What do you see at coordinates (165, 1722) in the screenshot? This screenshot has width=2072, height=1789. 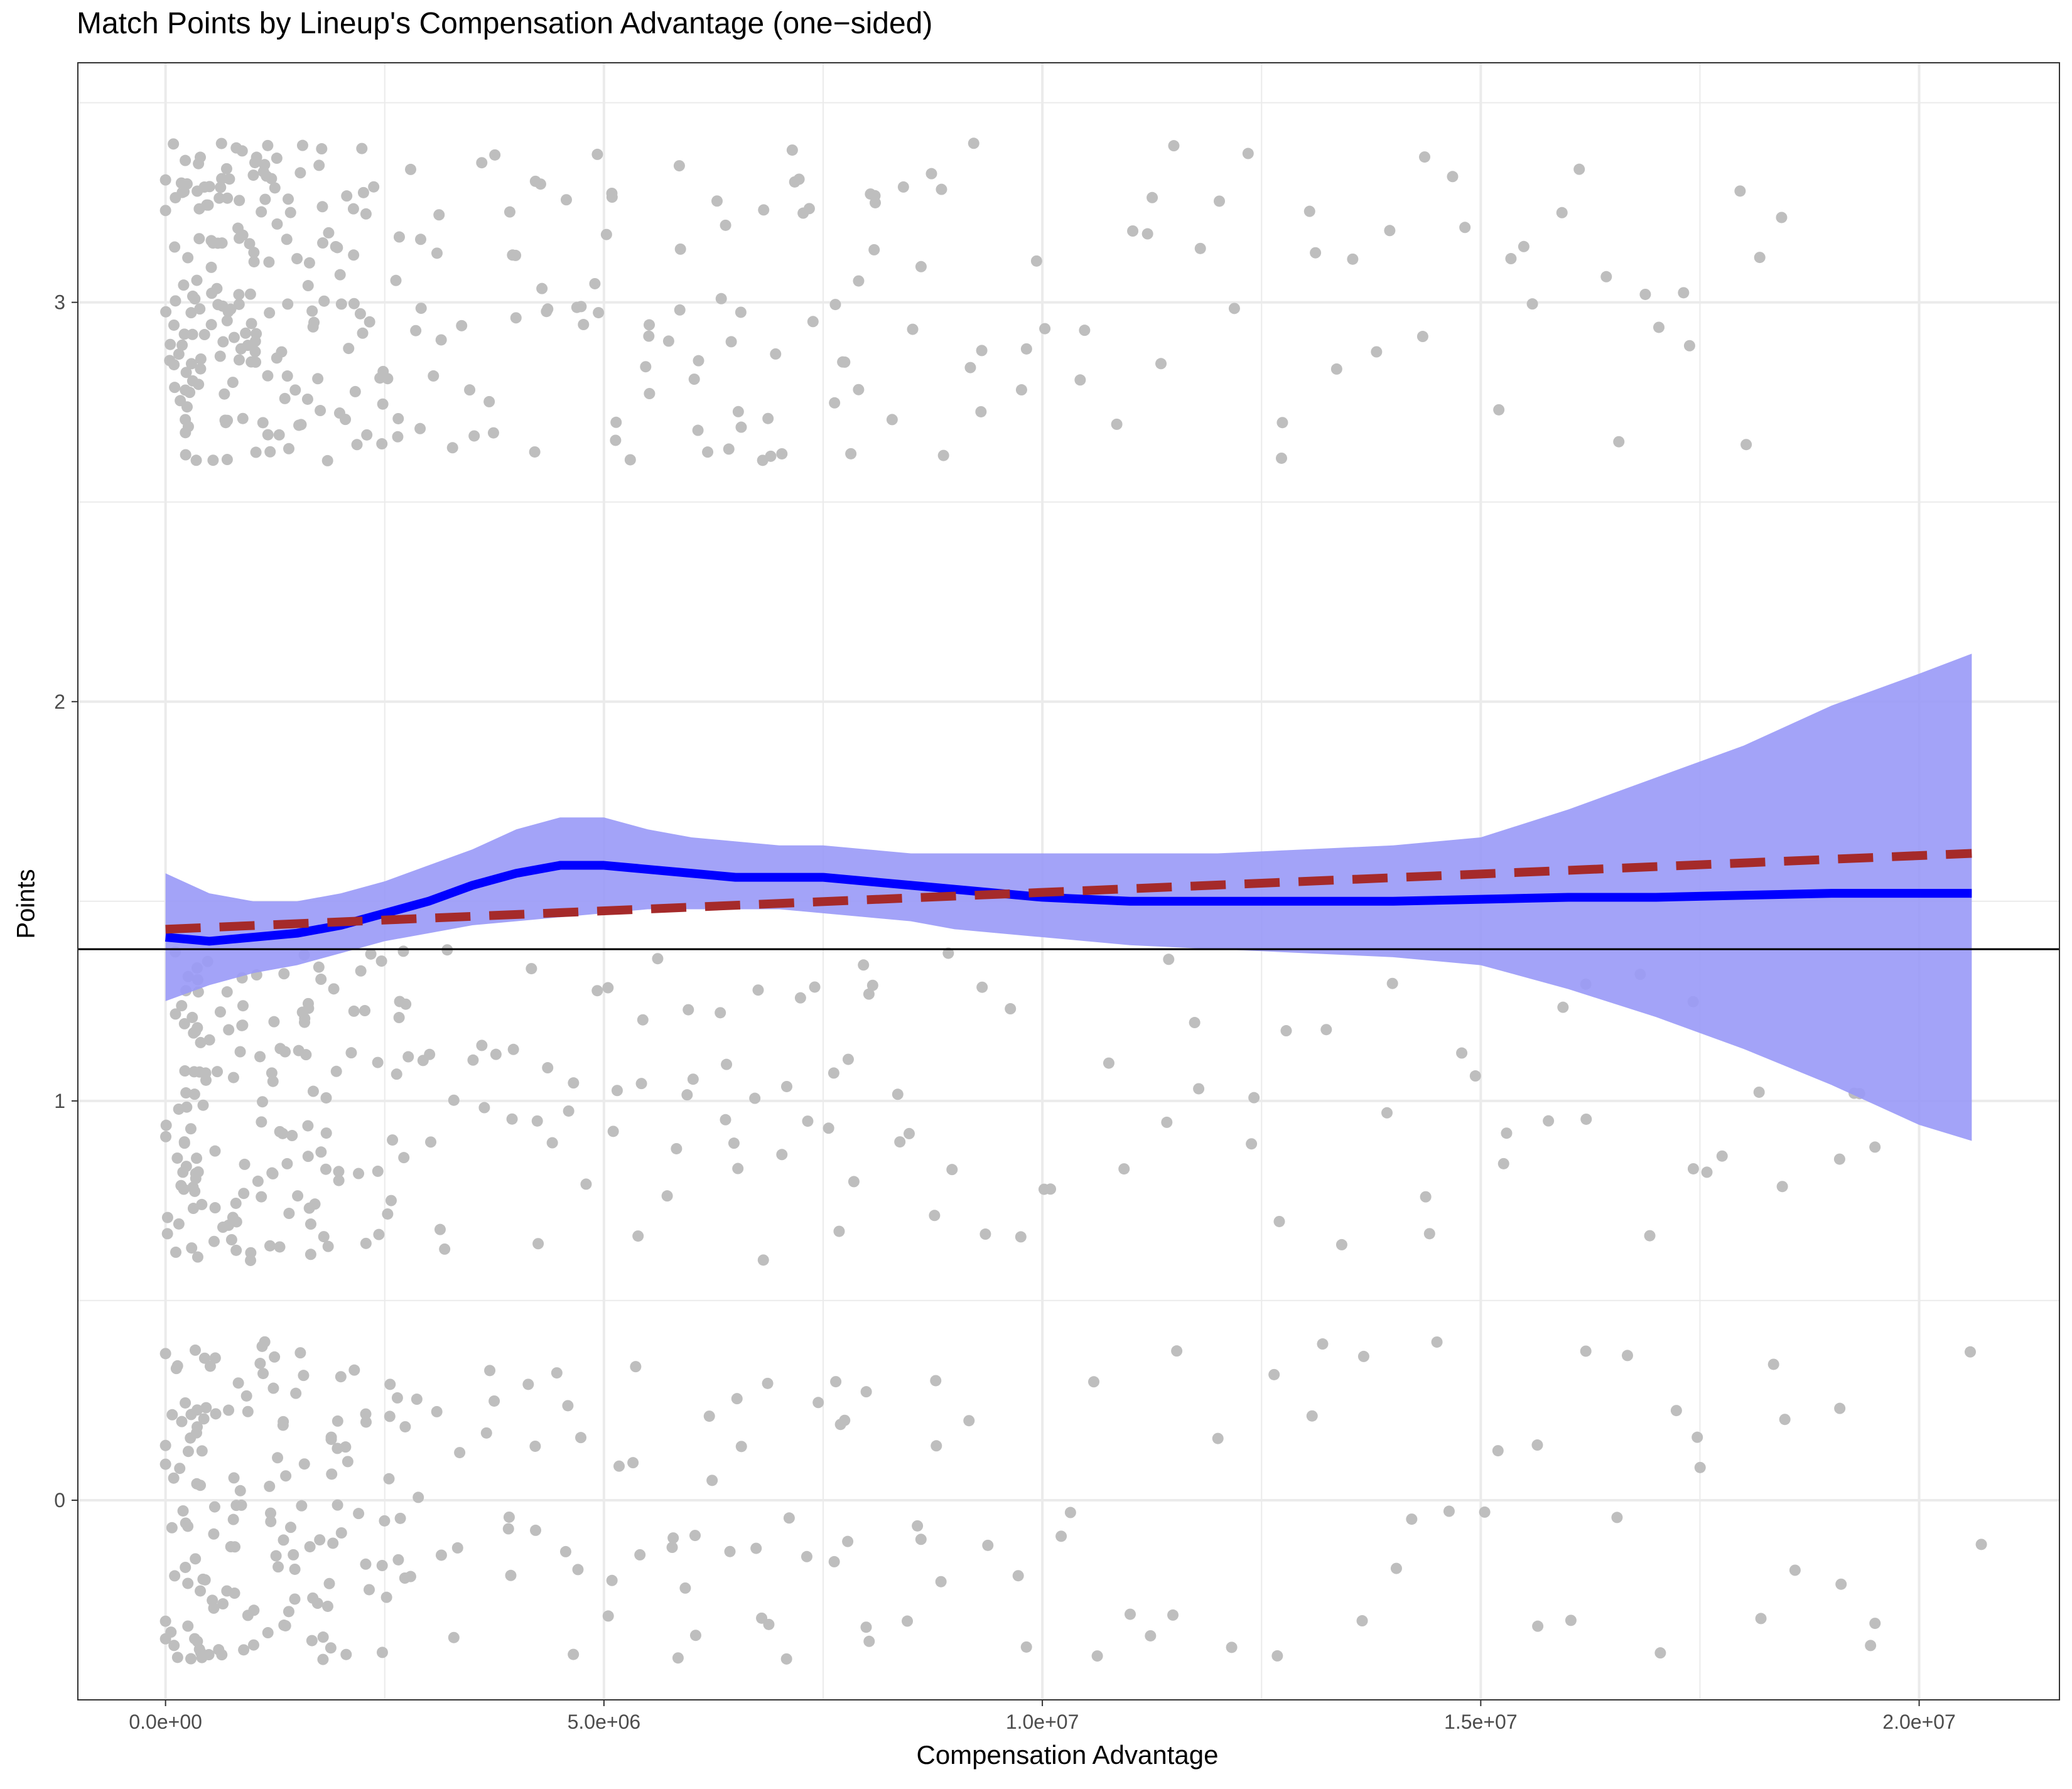 I see `x-tick-label: 0.0e+00` at bounding box center [165, 1722].